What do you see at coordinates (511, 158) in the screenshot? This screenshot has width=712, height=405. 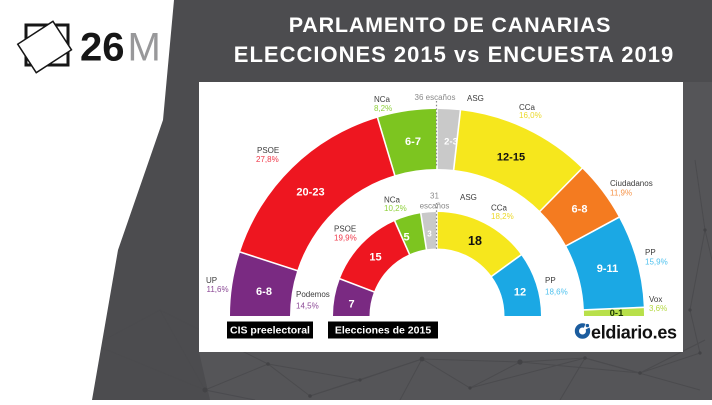 I see `svg-text: 12-15` at bounding box center [511, 158].